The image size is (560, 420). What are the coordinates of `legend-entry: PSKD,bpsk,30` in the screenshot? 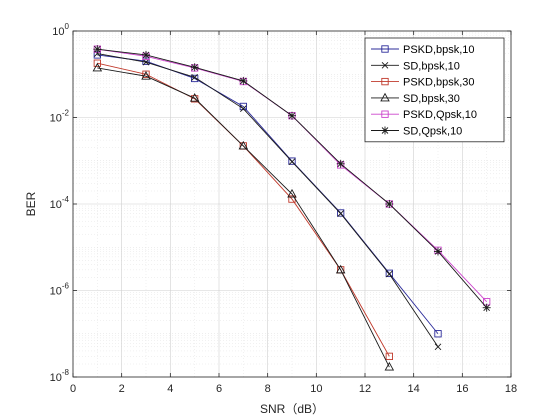 It's located at (423, 83).